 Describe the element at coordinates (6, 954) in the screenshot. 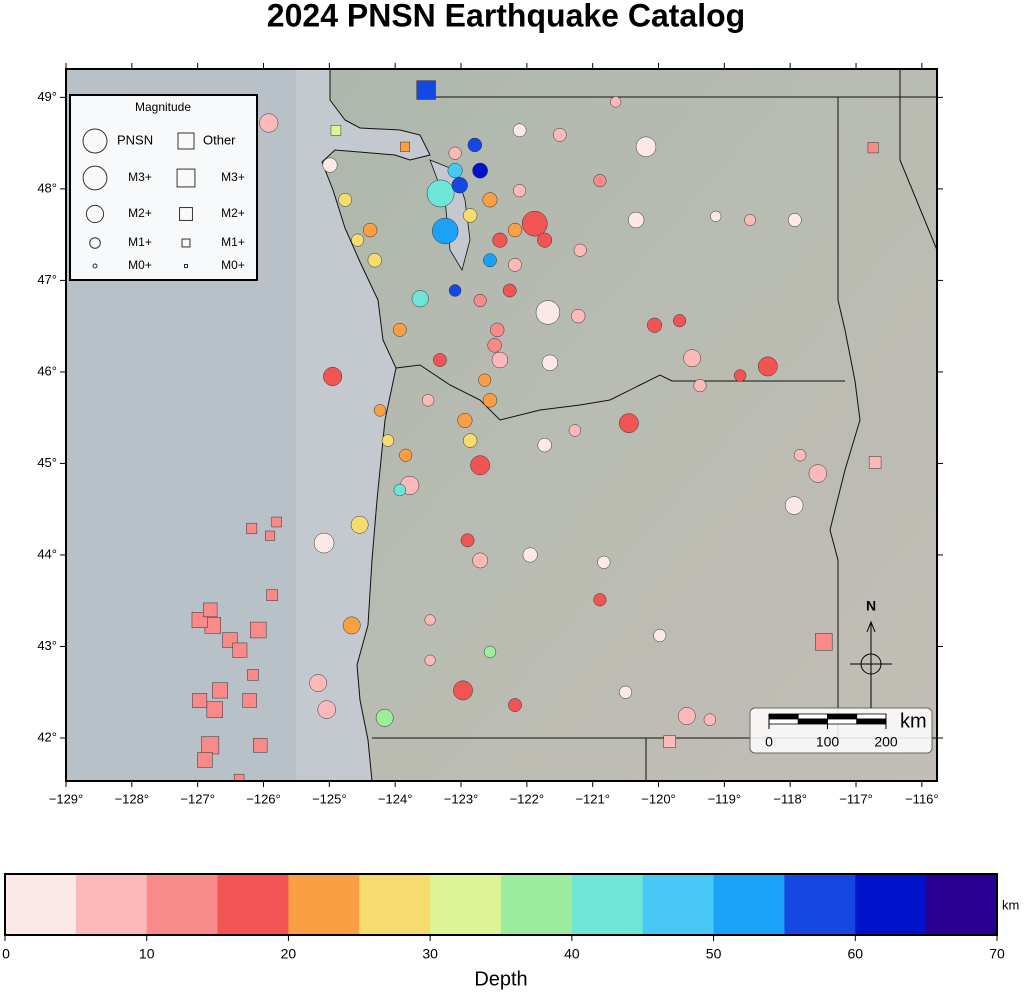

I see `colorbar-tick-label: 0` at that location.